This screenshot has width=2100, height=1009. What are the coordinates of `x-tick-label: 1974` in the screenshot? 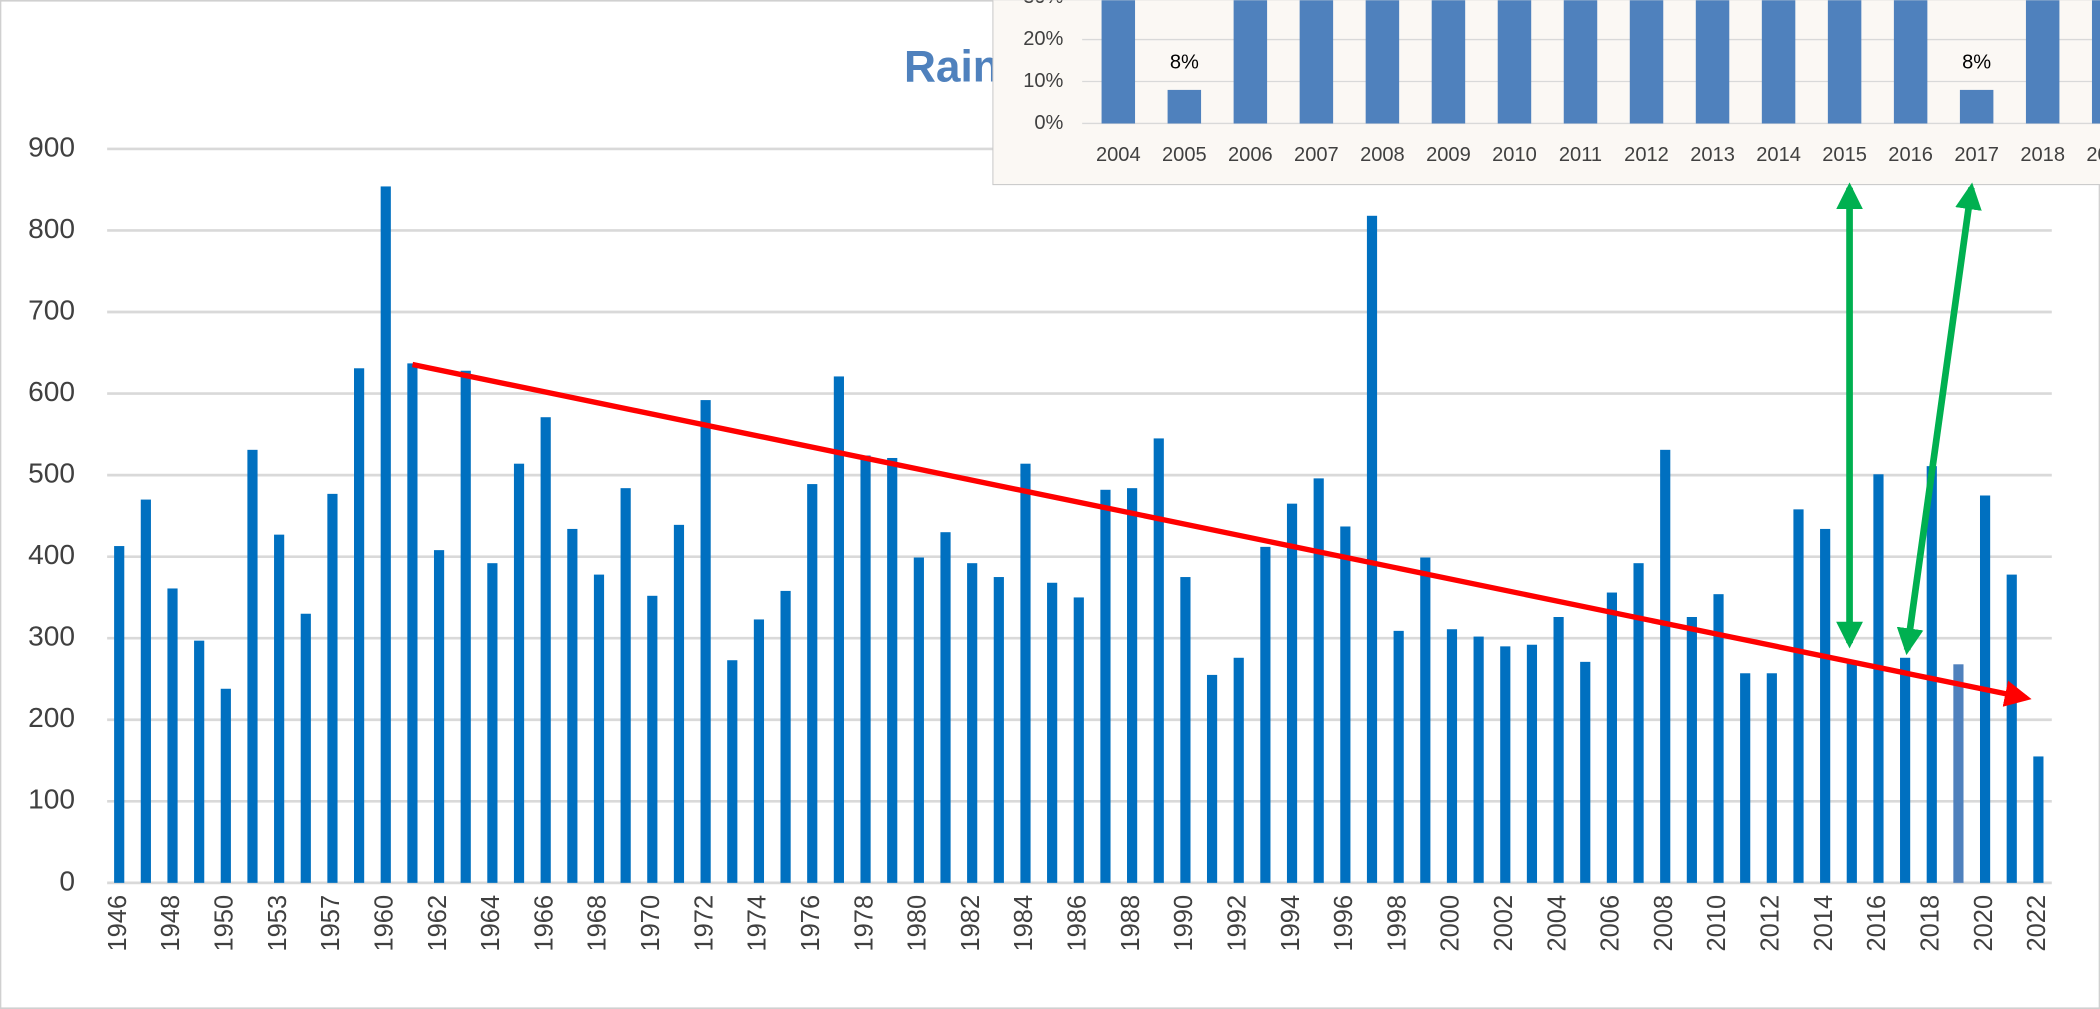 It's located at (758, 923).